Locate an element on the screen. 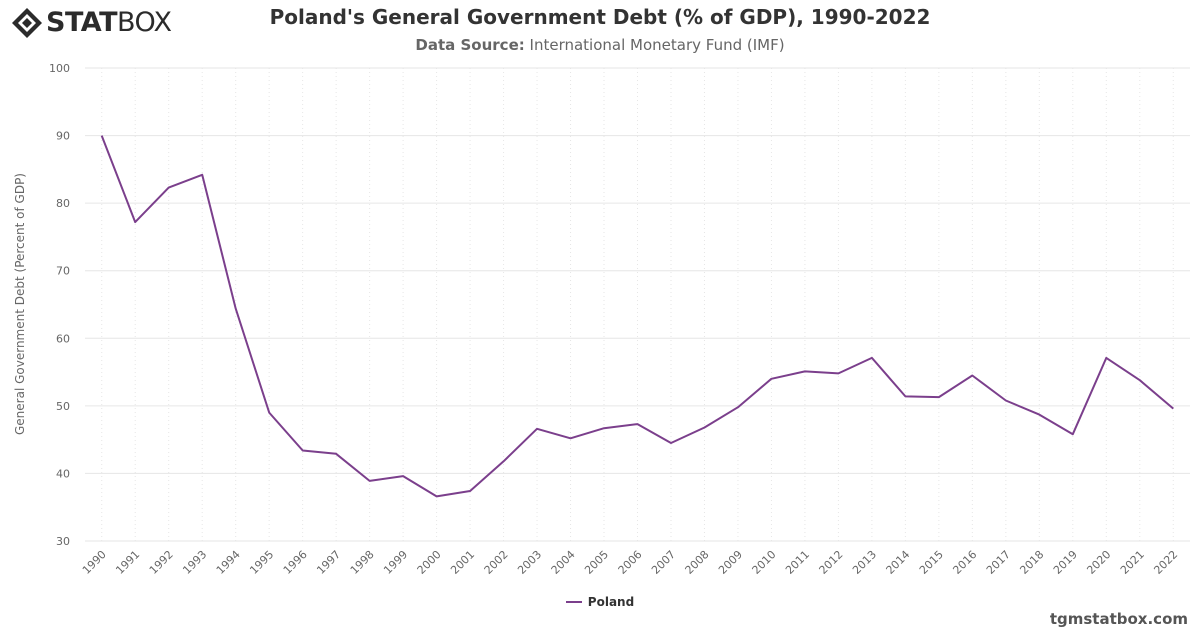 This screenshot has width=1200, height=630. x-tick-label: 2006 is located at coordinates (630, 562).